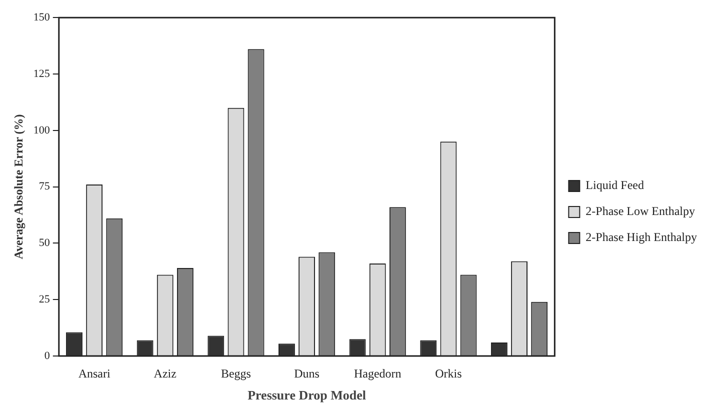 The height and width of the screenshot is (416, 719). Describe the element at coordinates (236, 373) in the screenshot. I see `x-tick-label: Beggs` at that location.